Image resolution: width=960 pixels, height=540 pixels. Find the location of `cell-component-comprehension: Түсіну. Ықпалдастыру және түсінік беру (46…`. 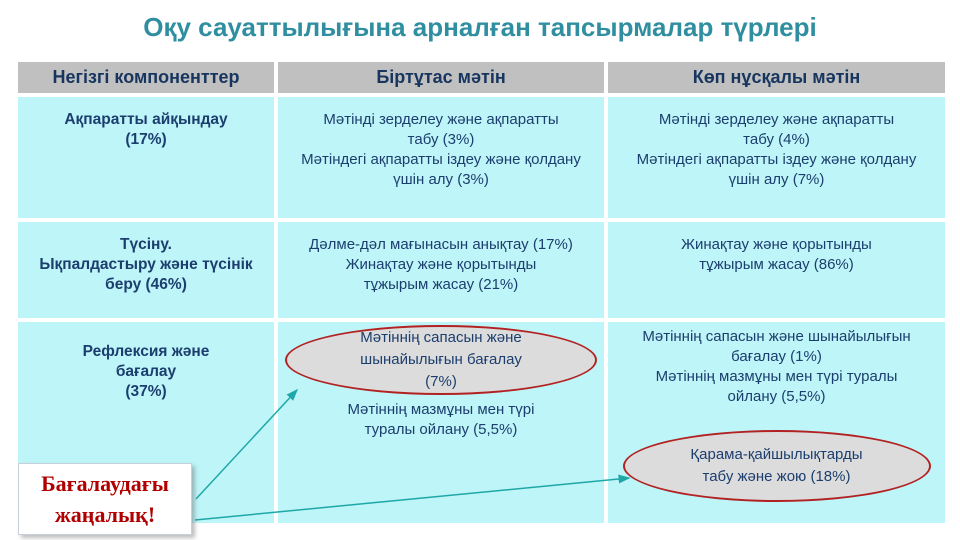

cell-component-comprehension: Түсіну. Ықпалдастыру және түсінік беру (46… is located at coordinates (146, 270).